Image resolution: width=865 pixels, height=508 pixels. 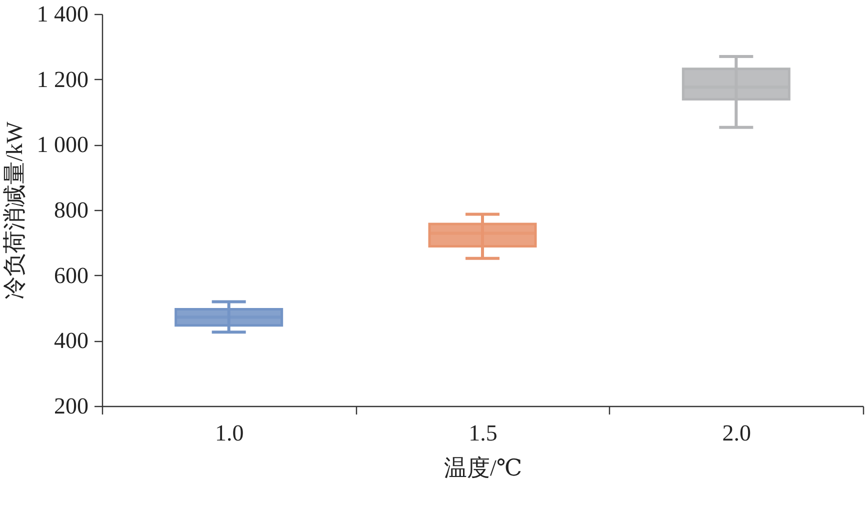 I want to click on y-tick-label: 200, so click(x=71, y=406).